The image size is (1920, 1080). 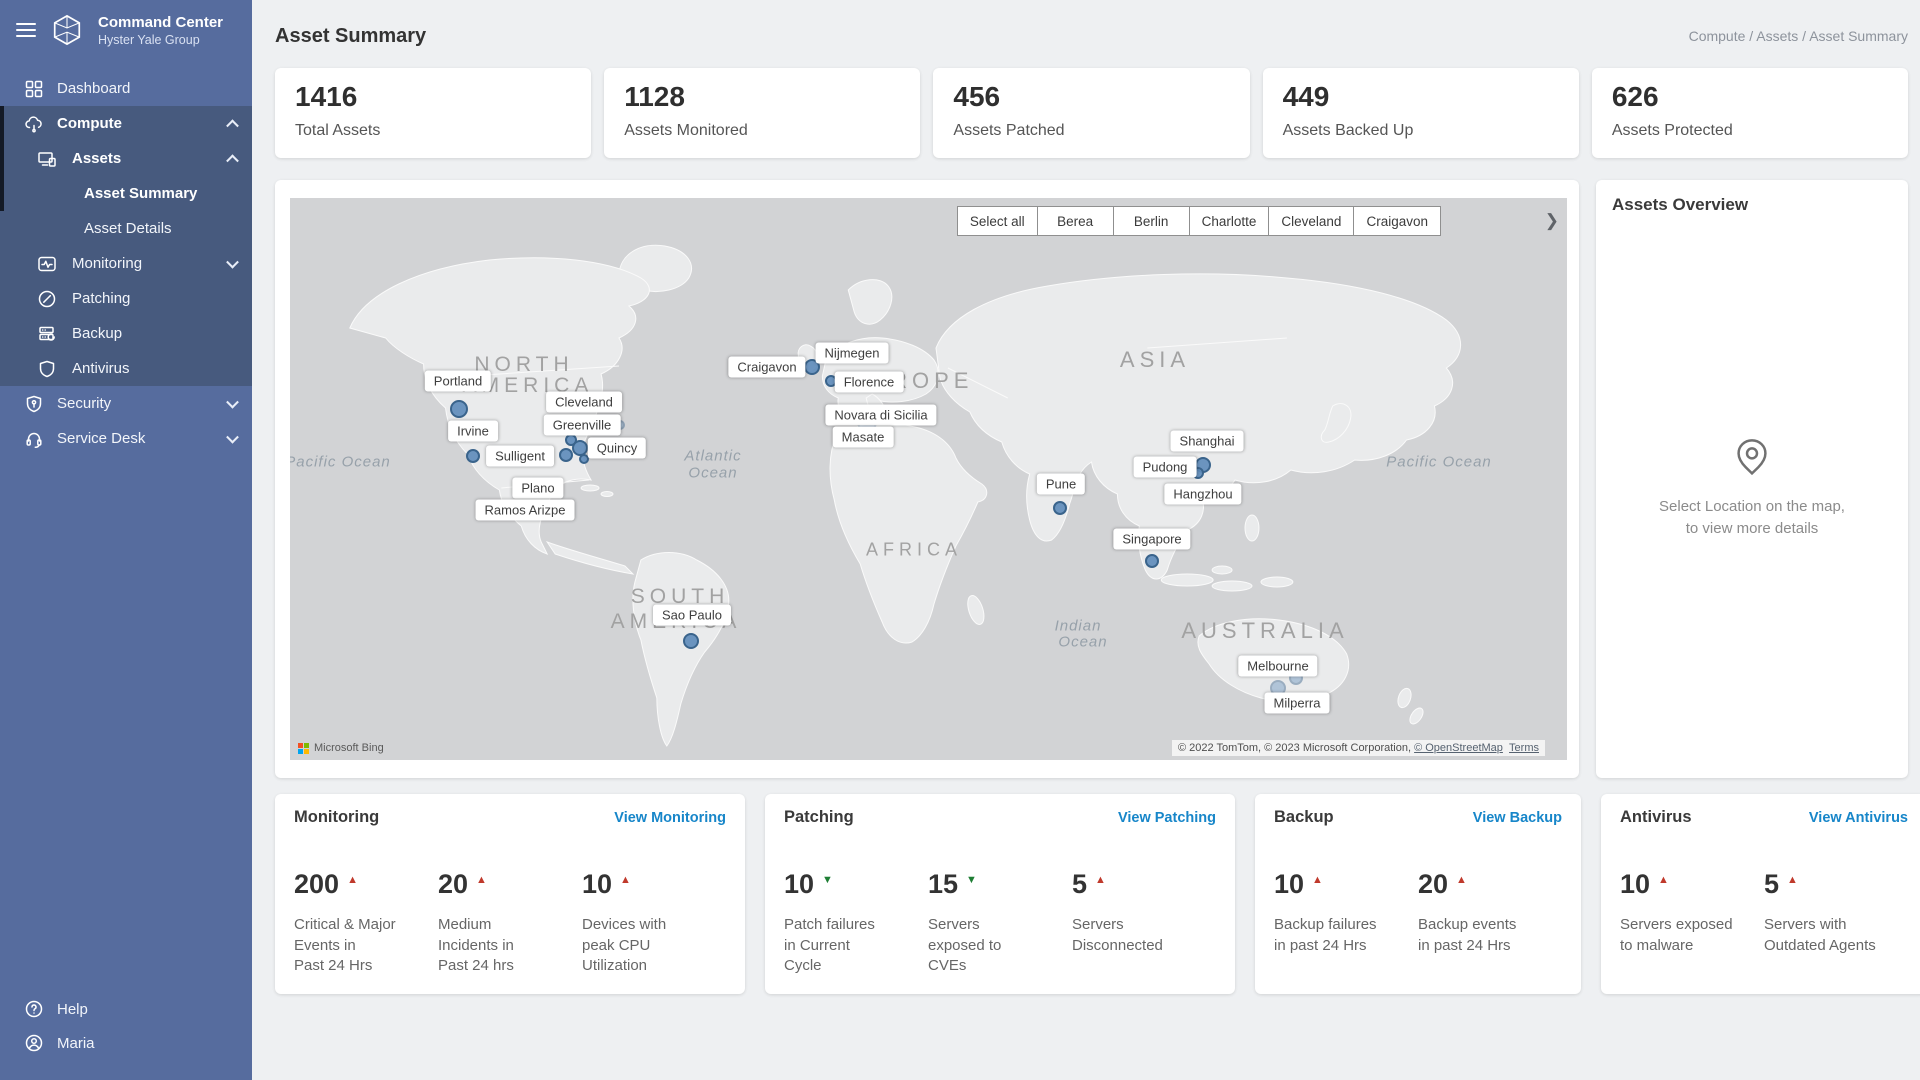 I want to click on sidebar-item-asset-summary: Asset Summary, so click(x=126, y=193).